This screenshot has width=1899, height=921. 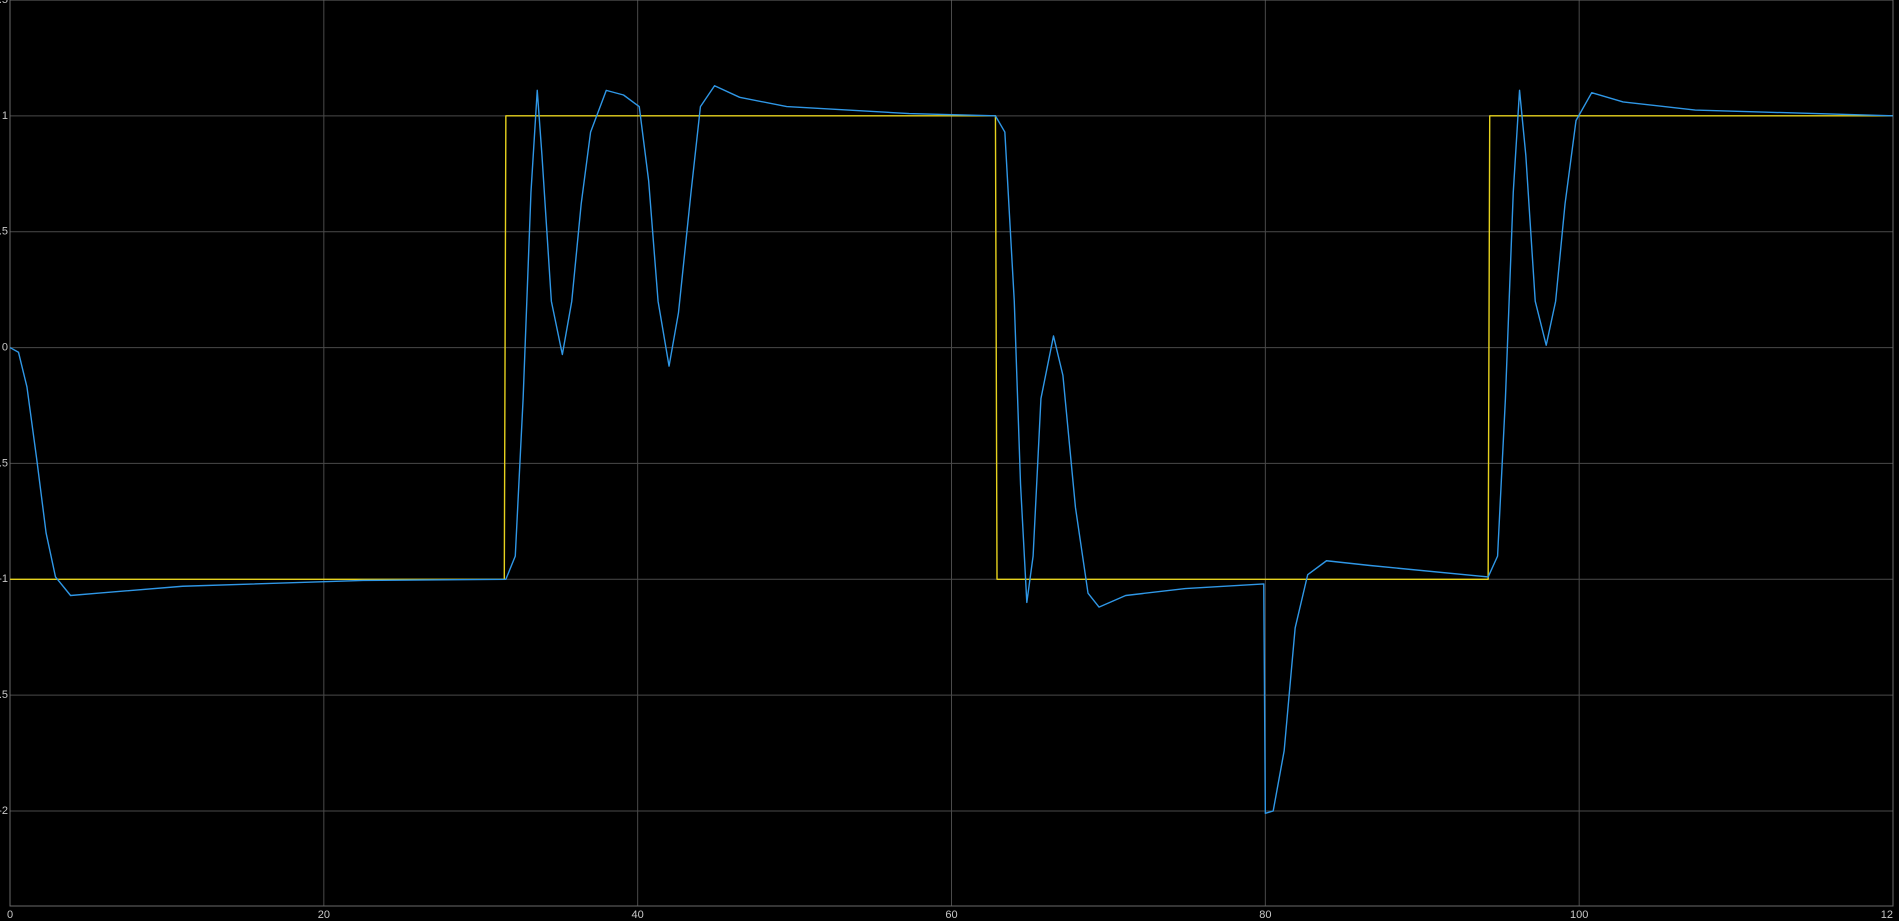 What do you see at coordinates (1887, 915) in the screenshot?
I see `x-tick-label: 12` at bounding box center [1887, 915].